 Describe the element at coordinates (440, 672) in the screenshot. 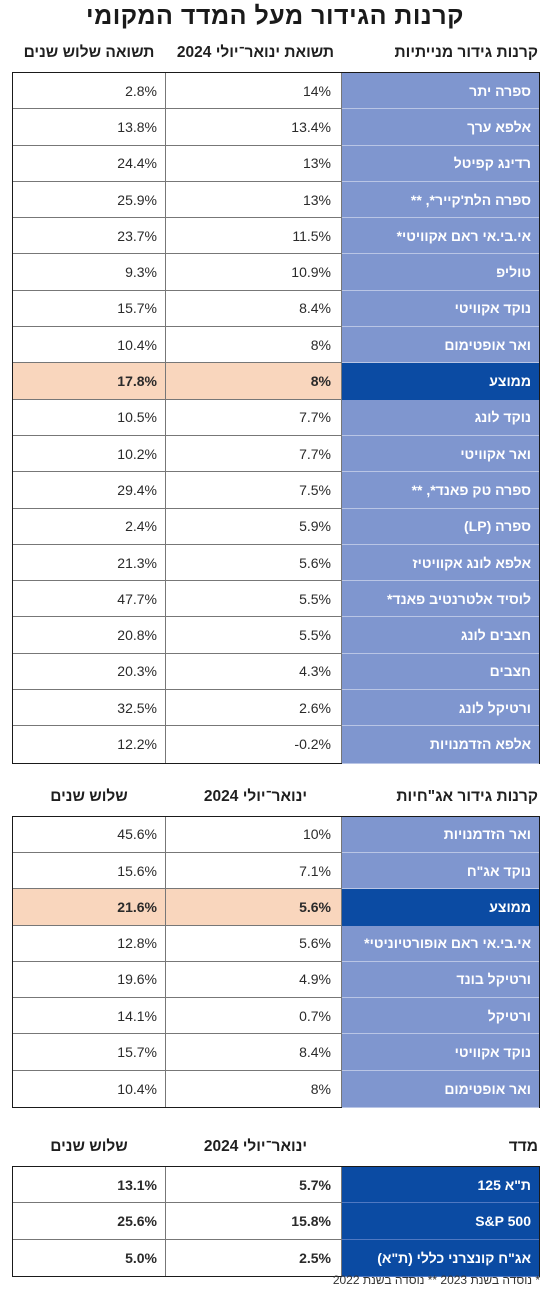

I see `equity-fund-name: חצבים` at that location.